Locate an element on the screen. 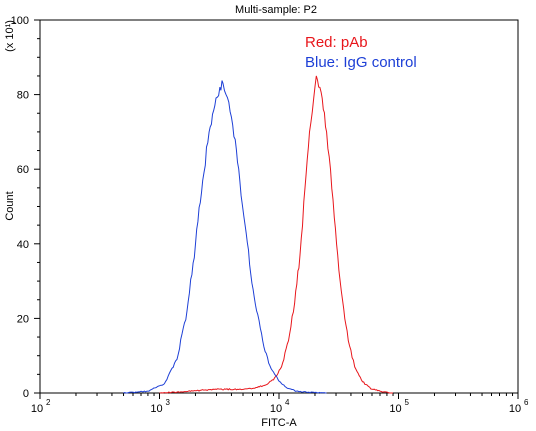  y-axis-multiplier: (x 10¹) is located at coordinates (10, 36).